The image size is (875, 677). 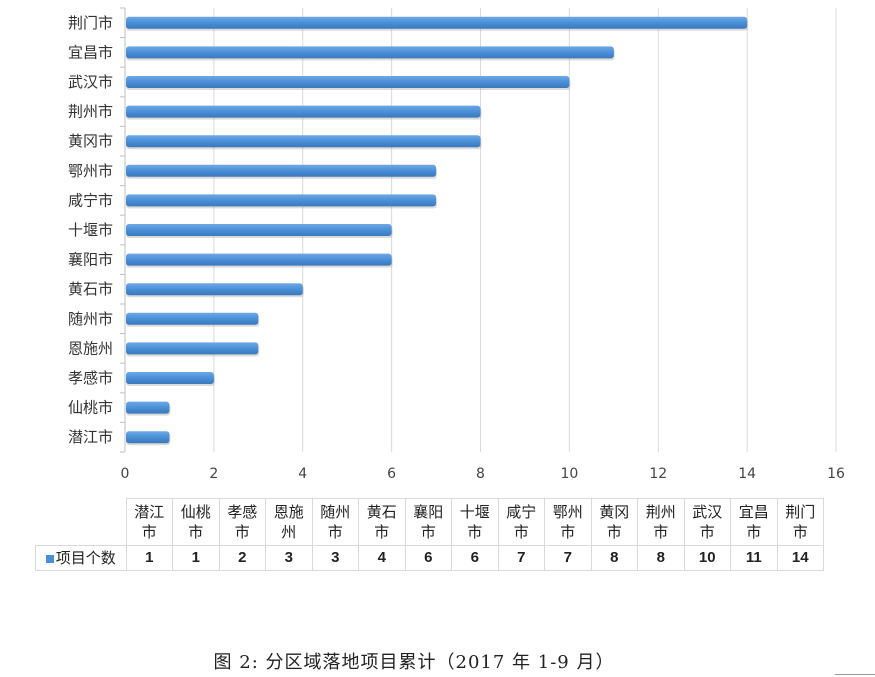 I want to click on figure-caption: 图 2: 分区域落地项目累计（2017 年 1-9 月）, so click(x=414, y=662).